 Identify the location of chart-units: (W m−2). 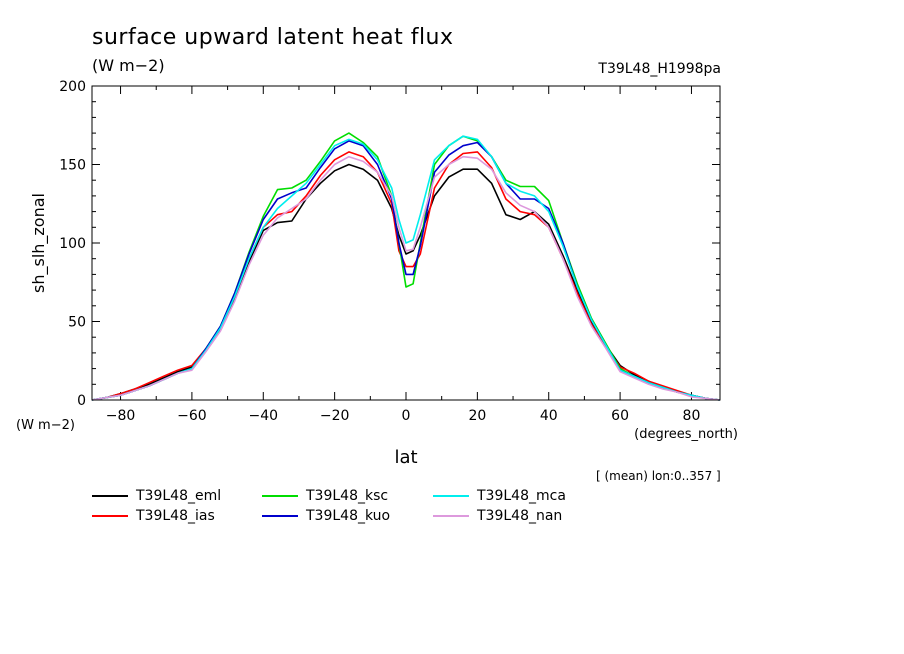
(128, 65).